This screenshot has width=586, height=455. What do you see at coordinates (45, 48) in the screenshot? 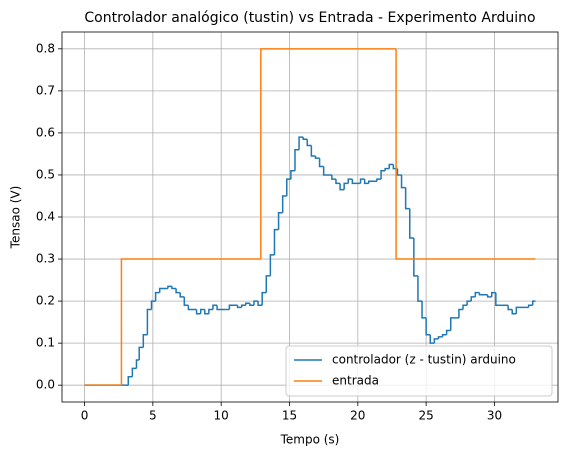
I see `y-tick-label: 0.8` at bounding box center [45, 48].